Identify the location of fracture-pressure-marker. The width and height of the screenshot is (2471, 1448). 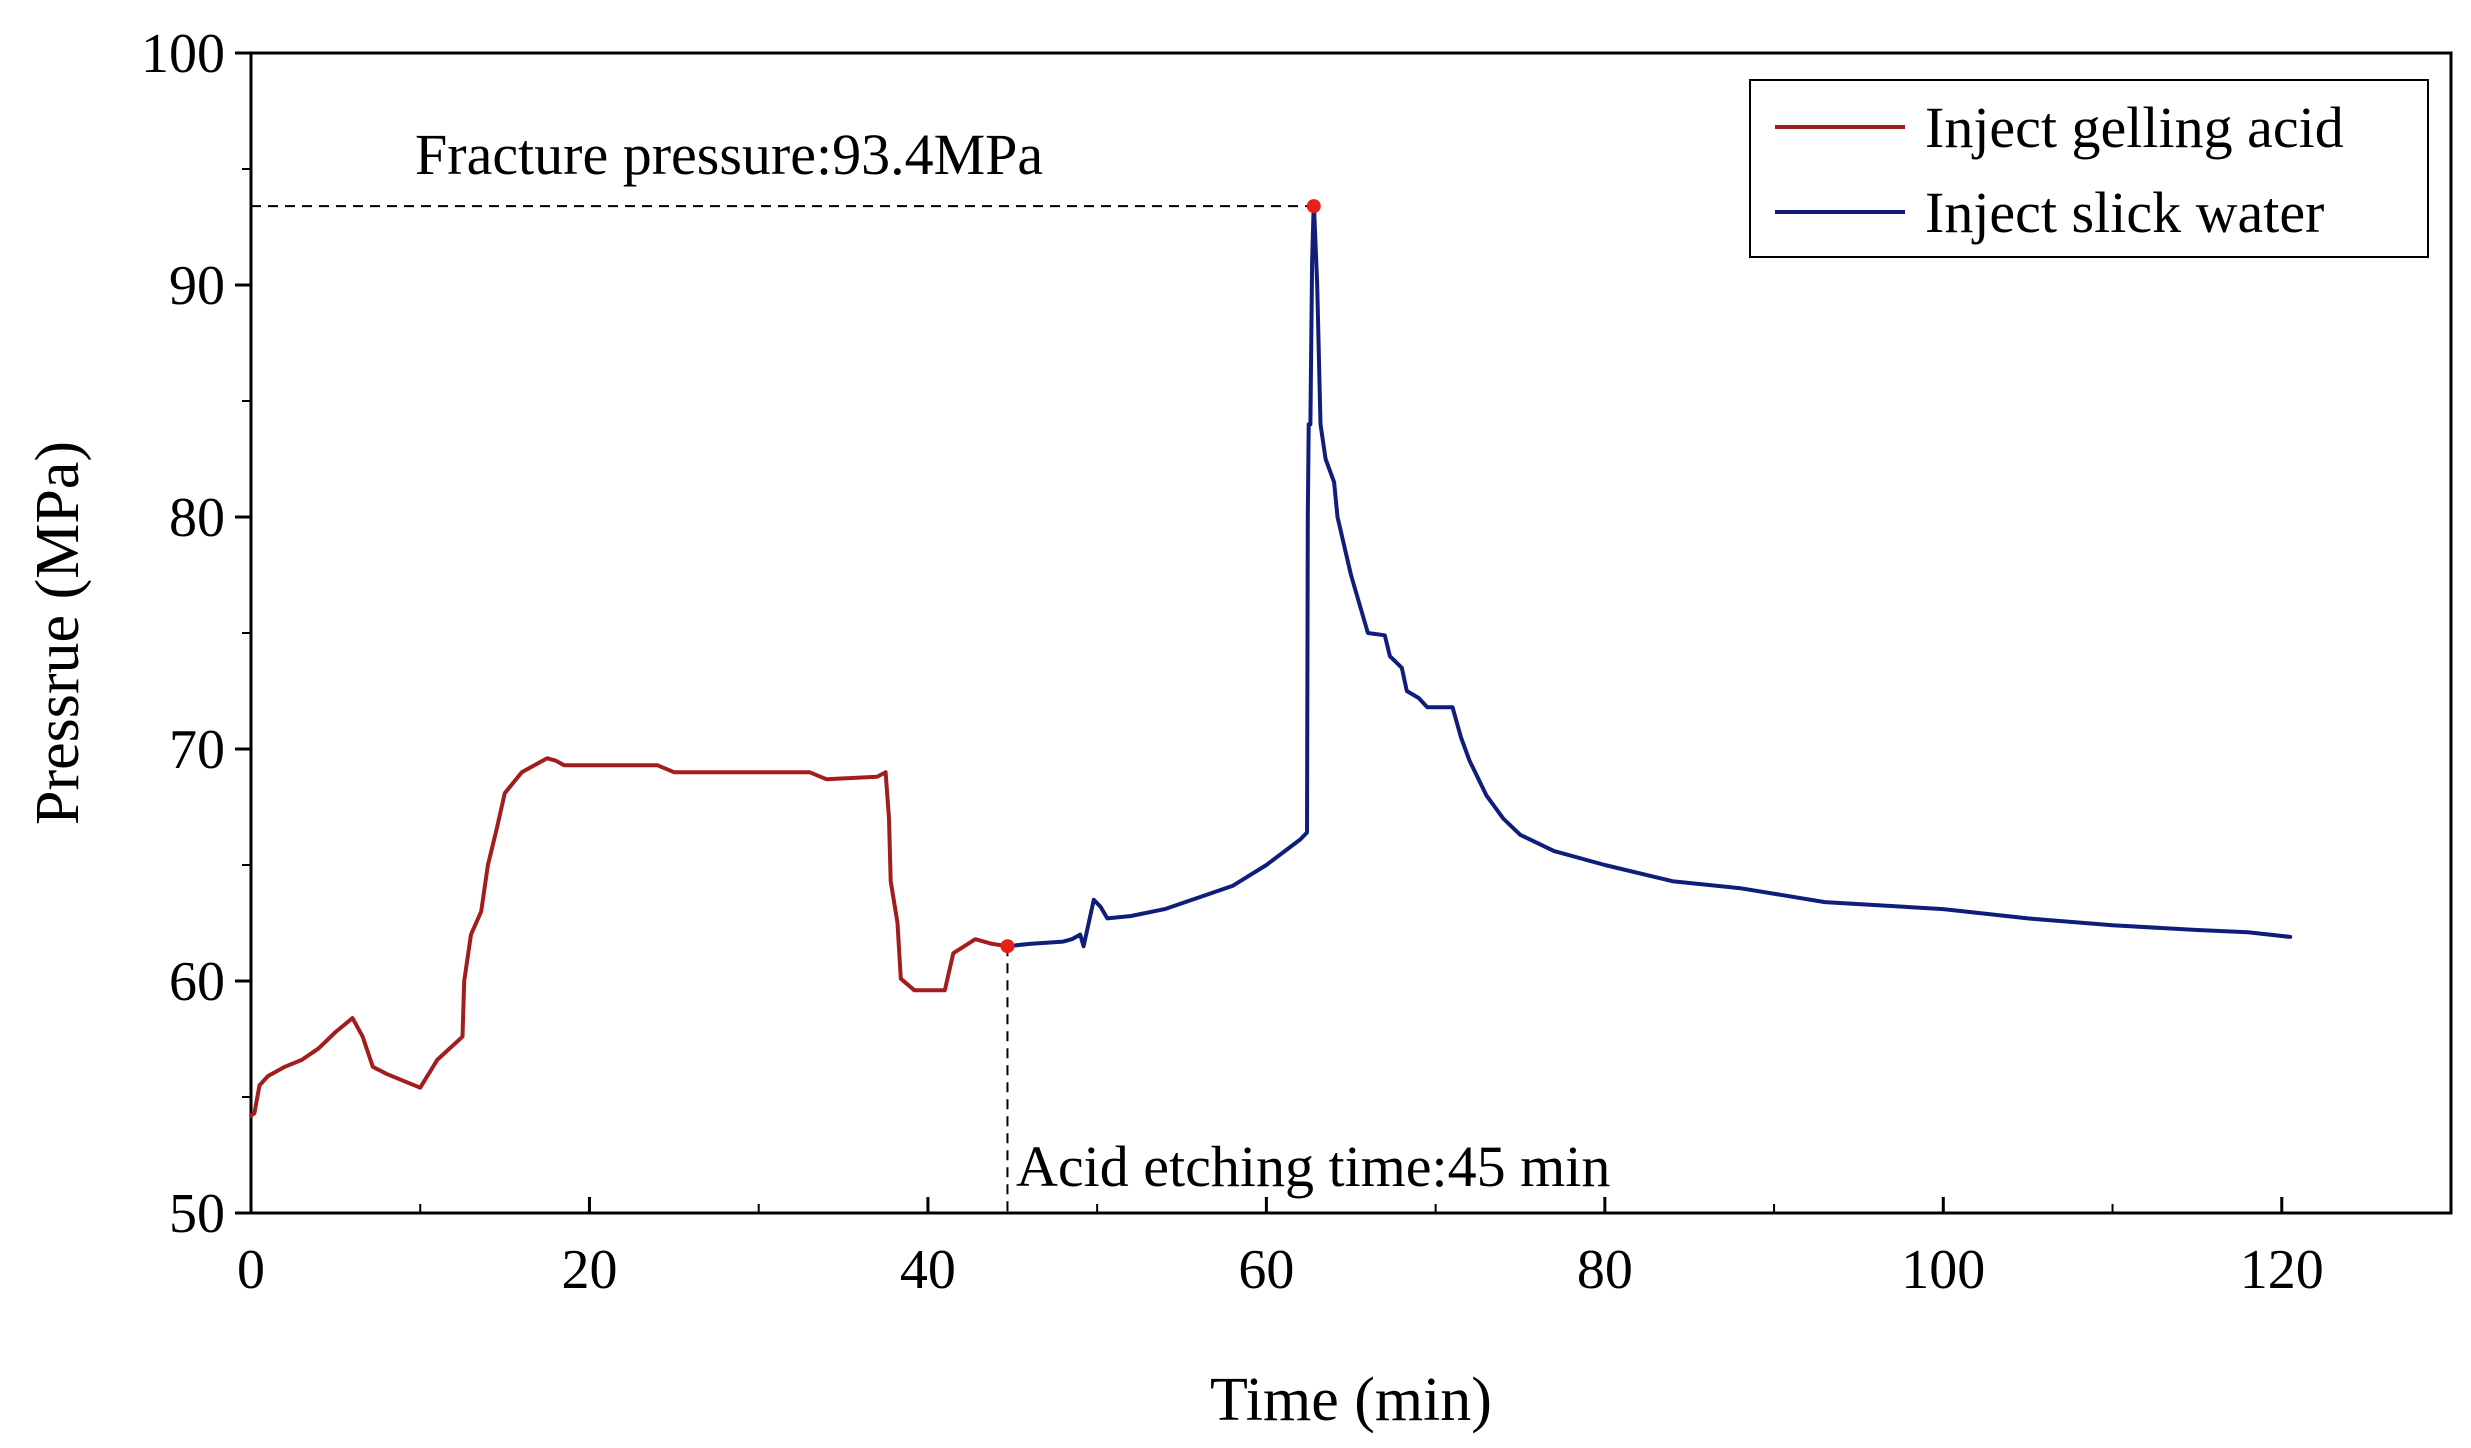
(1313, 206).